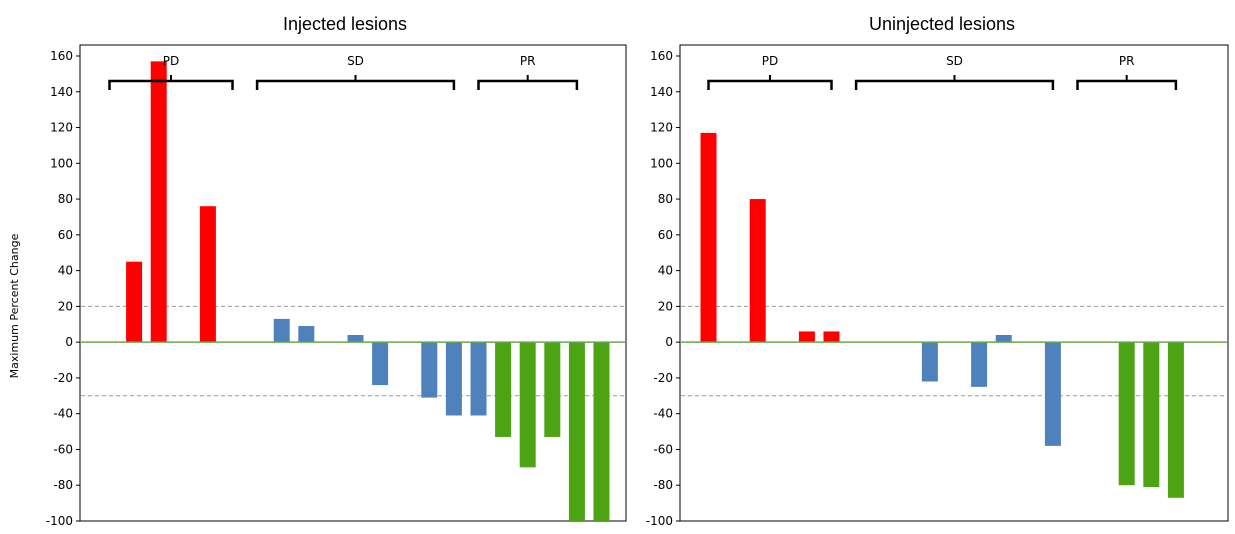 This screenshot has height=534, width=1235. What do you see at coordinates (345, 24) in the screenshot?
I see `chart-title: Injected lesions` at bounding box center [345, 24].